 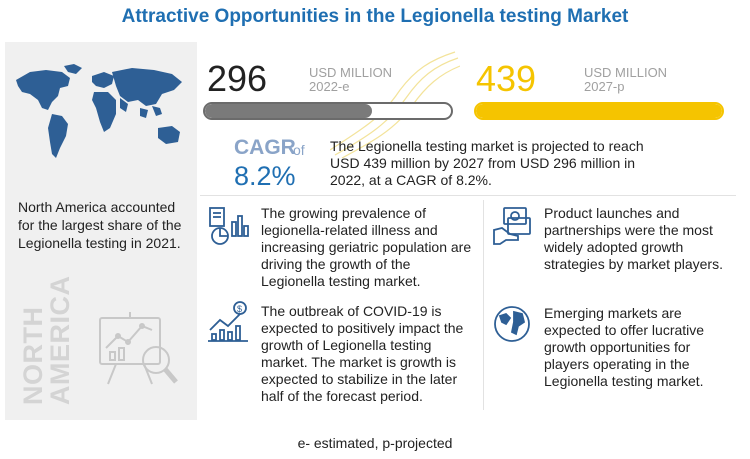 I want to click on region-label: NORTH AMERICA, so click(x=46, y=340).